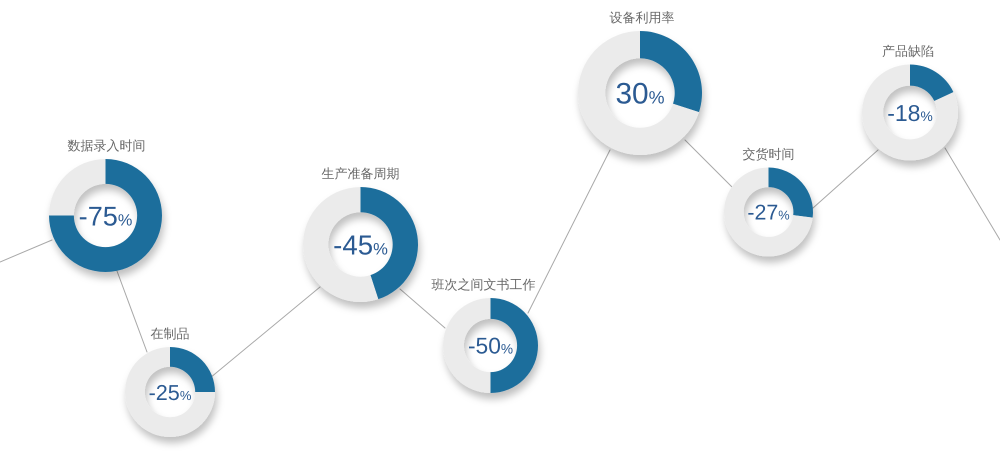 This screenshot has width=1000, height=458. What do you see at coordinates (768, 212) in the screenshot?
I see `text: -27%` at bounding box center [768, 212].